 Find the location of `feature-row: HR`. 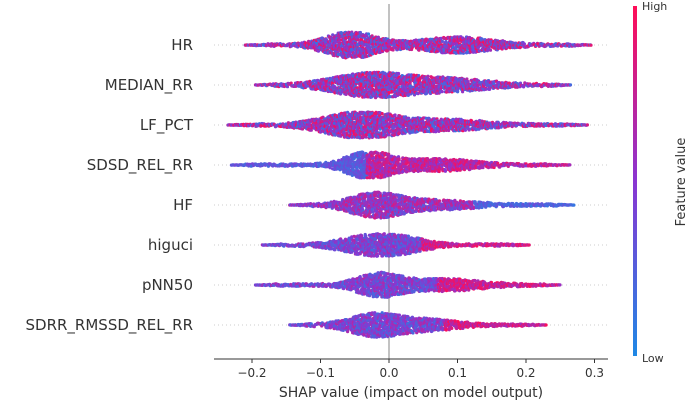

feature-row: HR is located at coordinates (389, 45).